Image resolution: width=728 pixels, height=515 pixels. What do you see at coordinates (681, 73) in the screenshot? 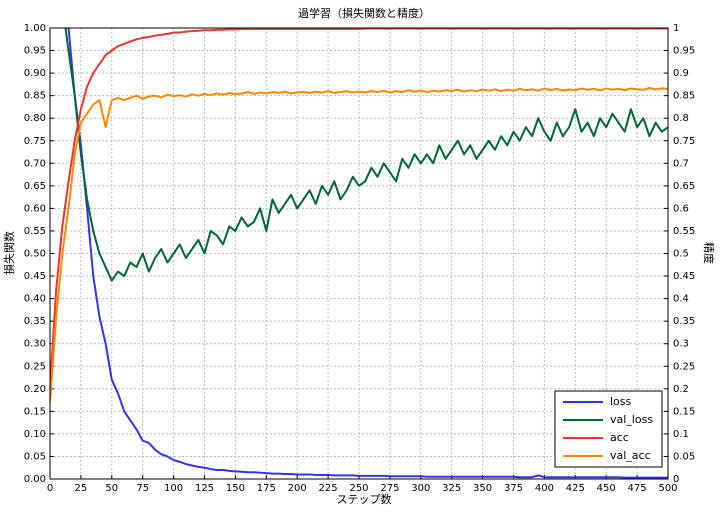
I see `y2-tick-label: 0.9` at bounding box center [681, 73].